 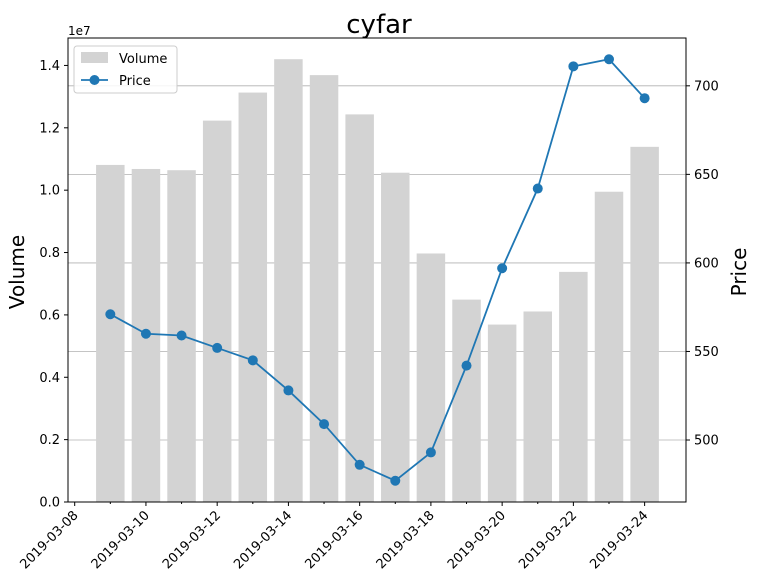 I want to click on y-left-axis-label: Volume, so click(x=17, y=272).